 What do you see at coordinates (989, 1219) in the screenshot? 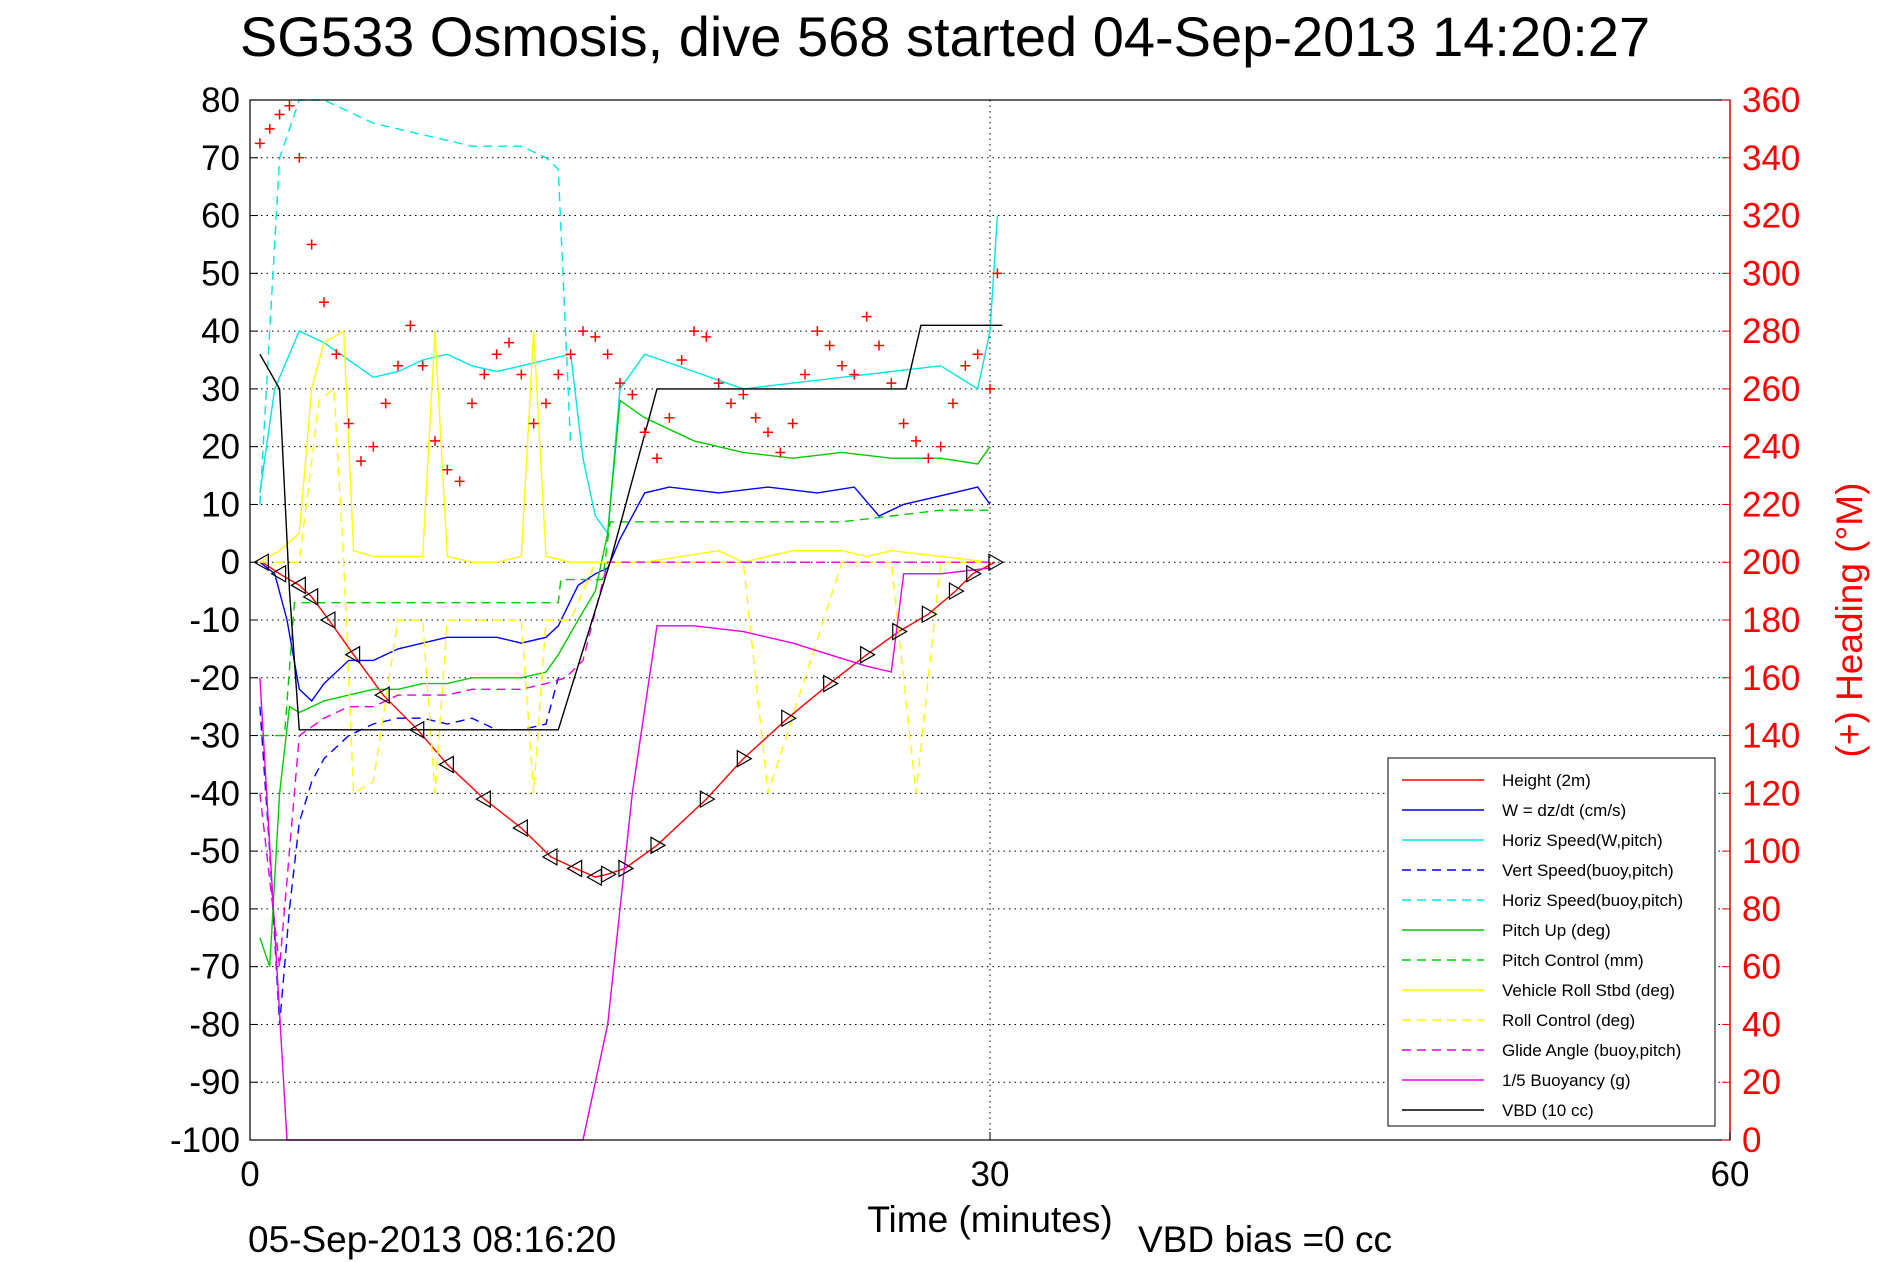
I see `x-axis-label: Time (minutes)` at bounding box center [989, 1219].